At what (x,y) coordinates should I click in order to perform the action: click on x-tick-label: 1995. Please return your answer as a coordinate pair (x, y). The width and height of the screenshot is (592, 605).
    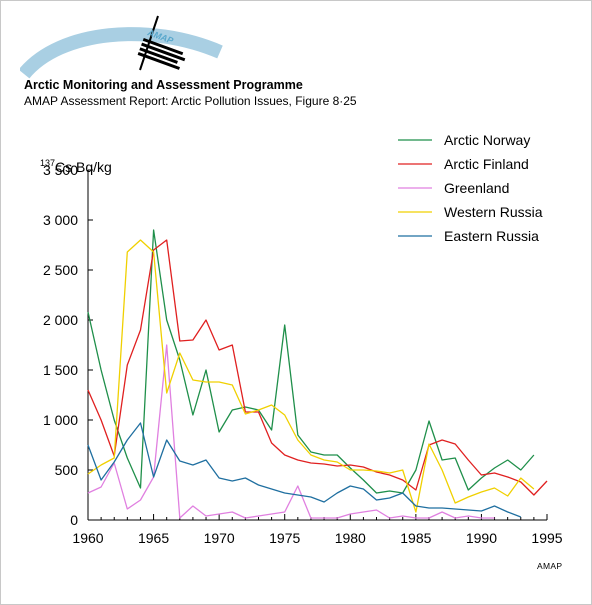
    Looking at the image, I should click on (546, 538).